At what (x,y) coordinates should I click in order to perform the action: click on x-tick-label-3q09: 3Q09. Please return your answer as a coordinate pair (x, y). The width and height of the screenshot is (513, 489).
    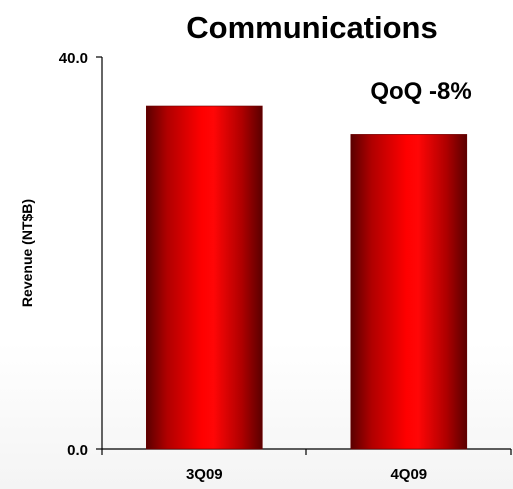
    Looking at the image, I should click on (204, 474).